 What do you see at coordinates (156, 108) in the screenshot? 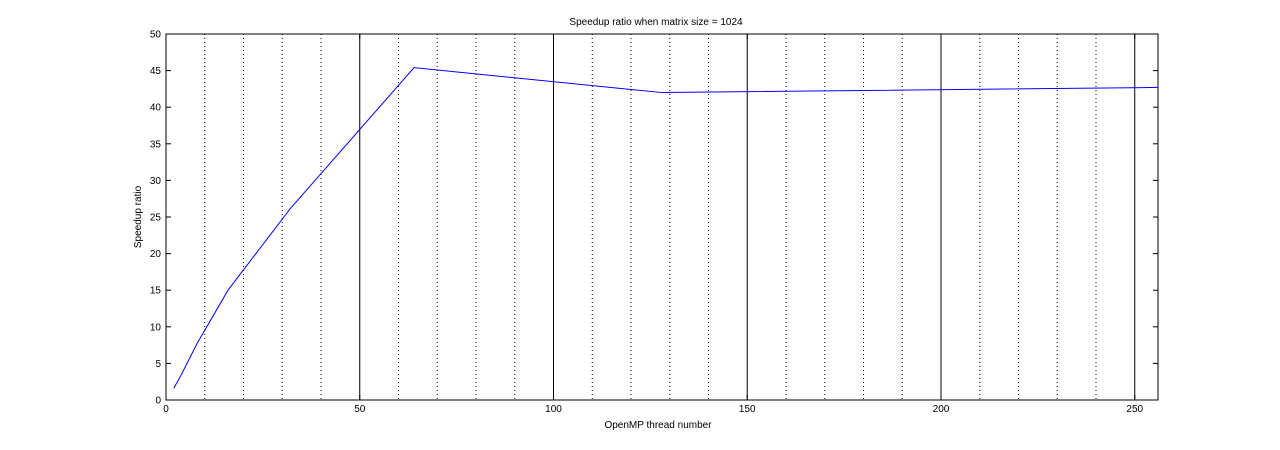
I see `y-tick-label: 40` at bounding box center [156, 108].